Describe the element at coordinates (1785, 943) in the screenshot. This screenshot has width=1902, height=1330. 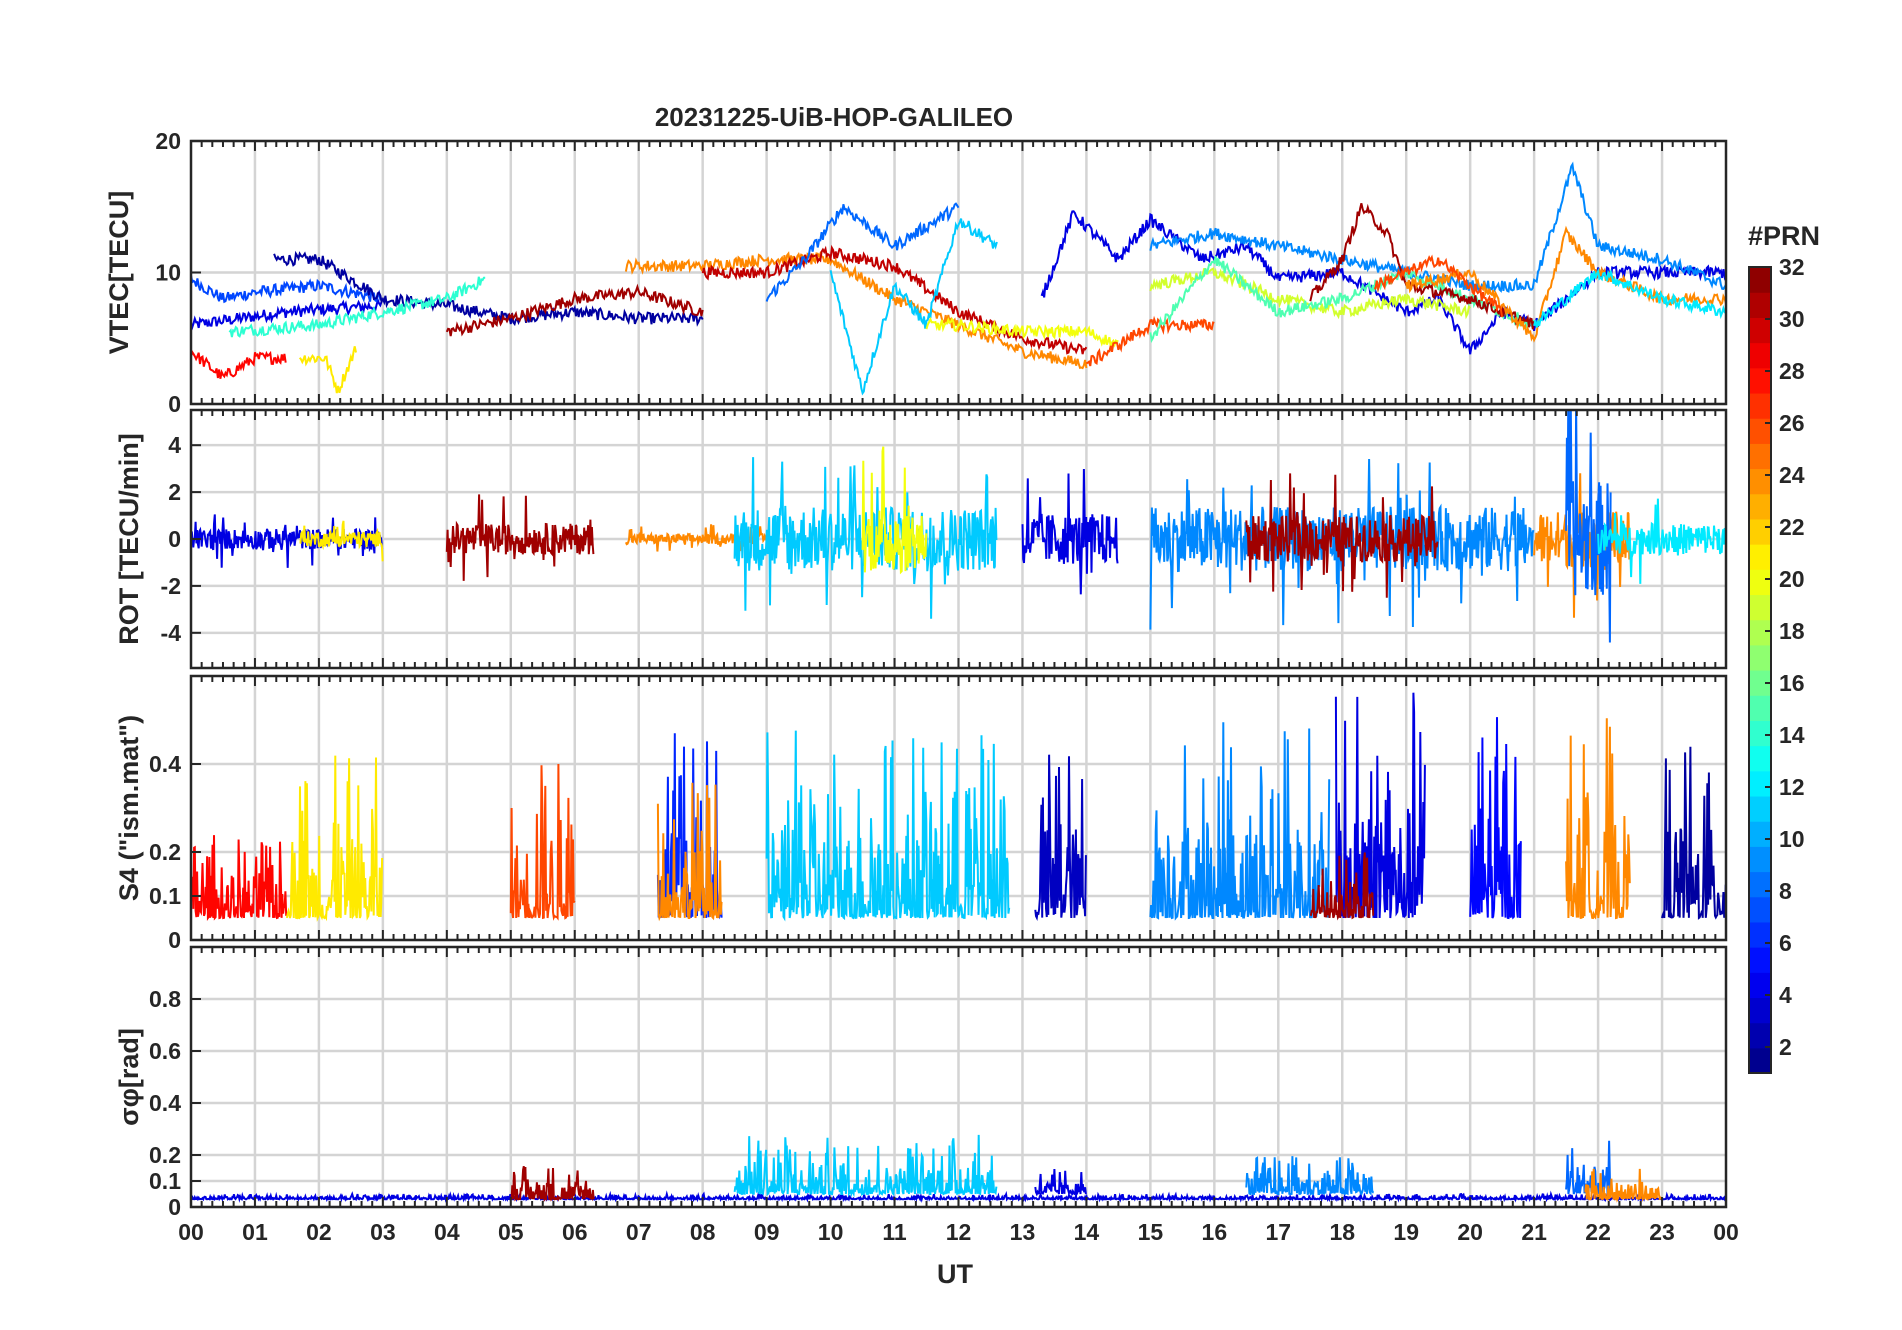
I see `colorbar-tick-label: 6` at that location.